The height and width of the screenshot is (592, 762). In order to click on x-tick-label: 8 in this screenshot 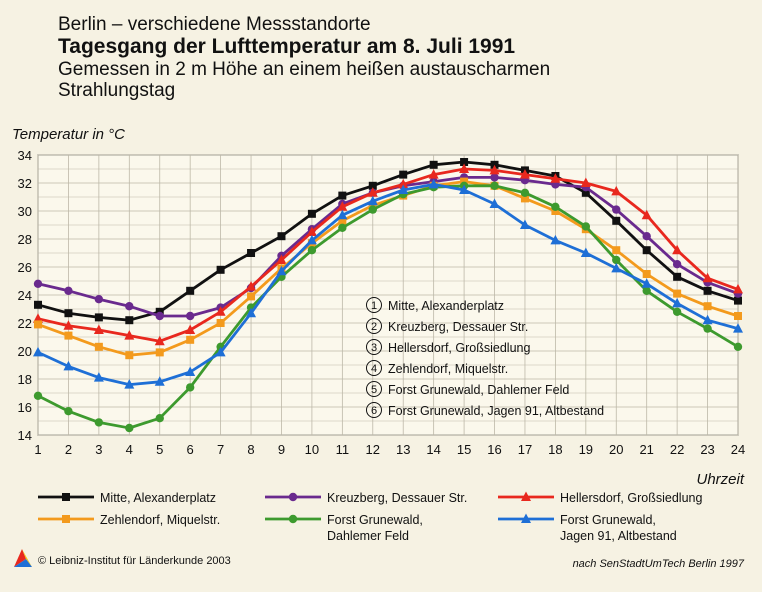, I will do `click(250, 449)`.